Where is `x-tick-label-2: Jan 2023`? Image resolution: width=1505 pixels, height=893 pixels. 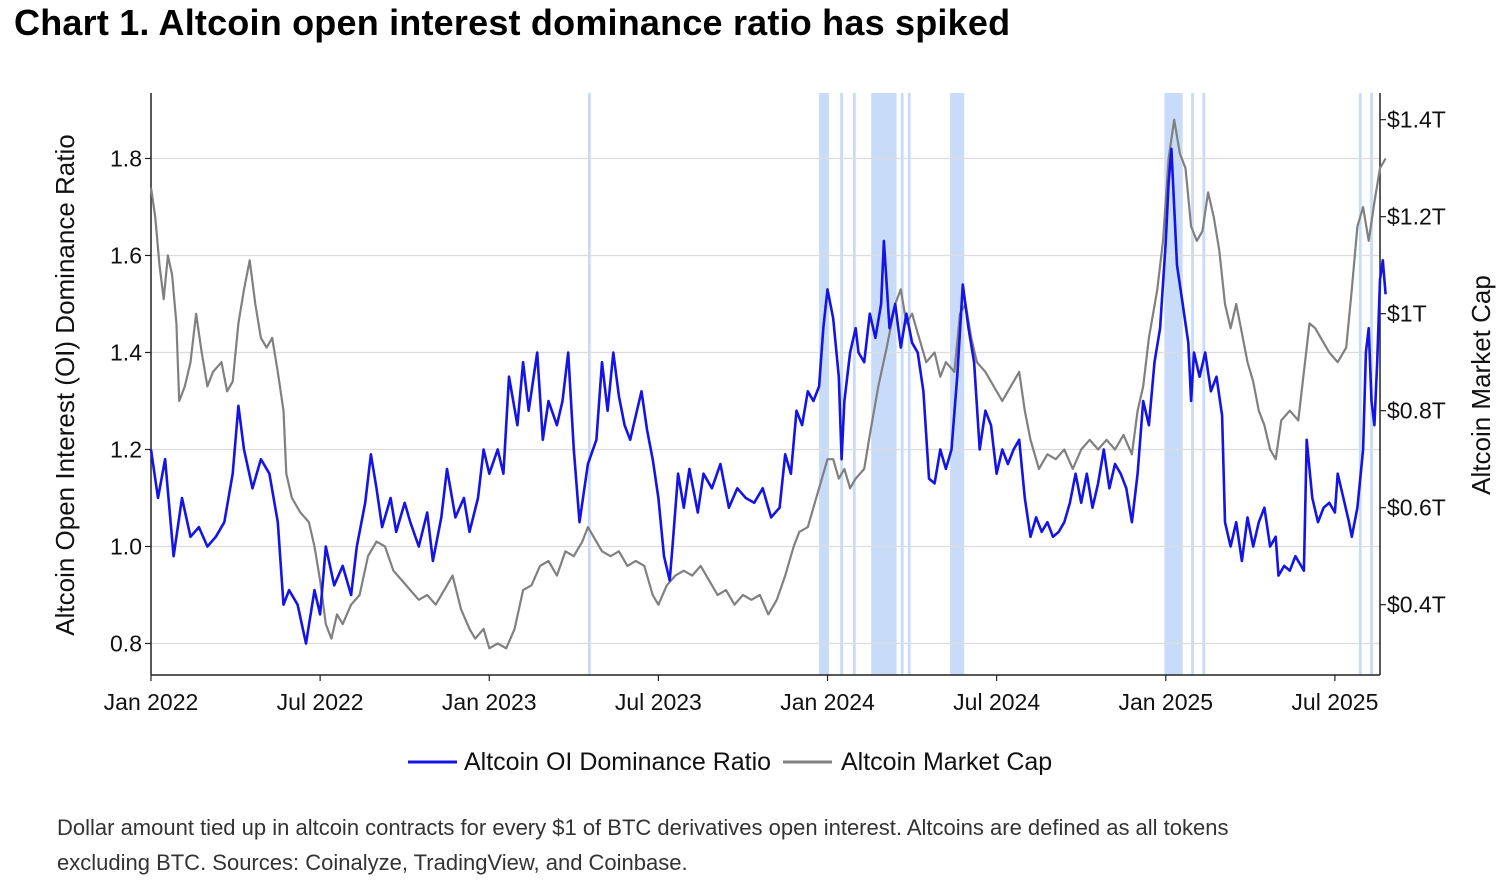 x-tick-label-2: Jan 2023 is located at coordinates (489, 702).